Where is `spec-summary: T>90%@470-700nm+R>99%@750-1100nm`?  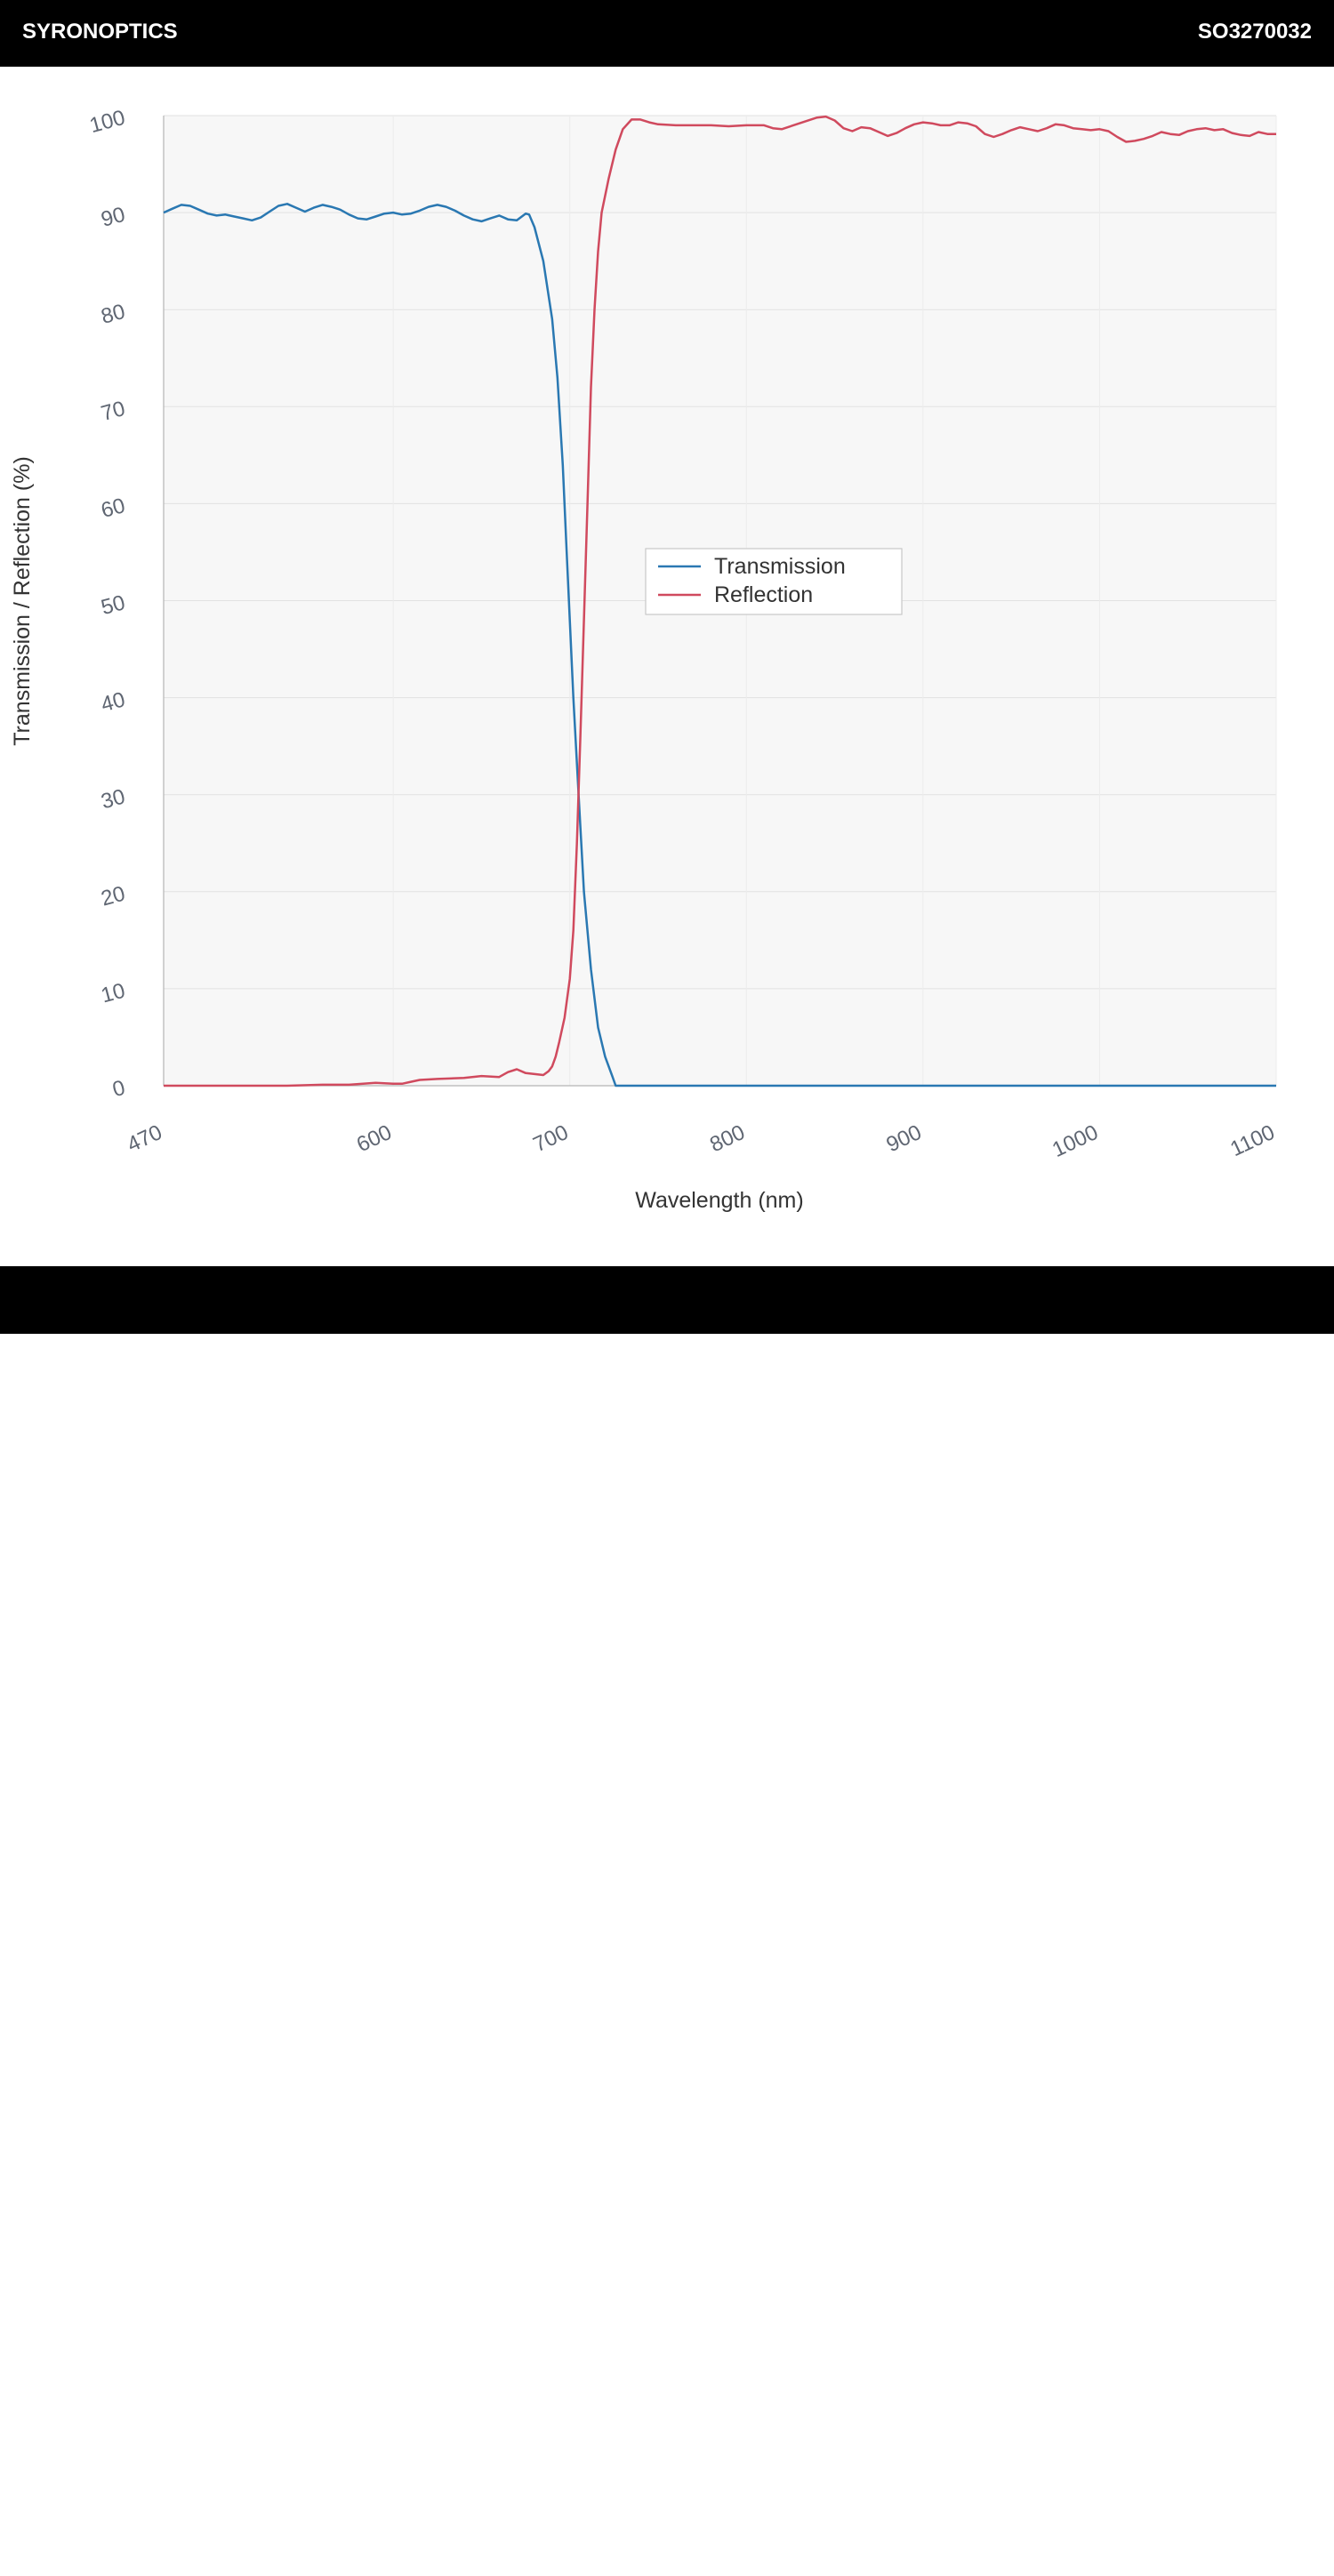
spec-summary: T>90%@470-700nm+R>99%@750-1100nm is located at coordinates (226, 2563).